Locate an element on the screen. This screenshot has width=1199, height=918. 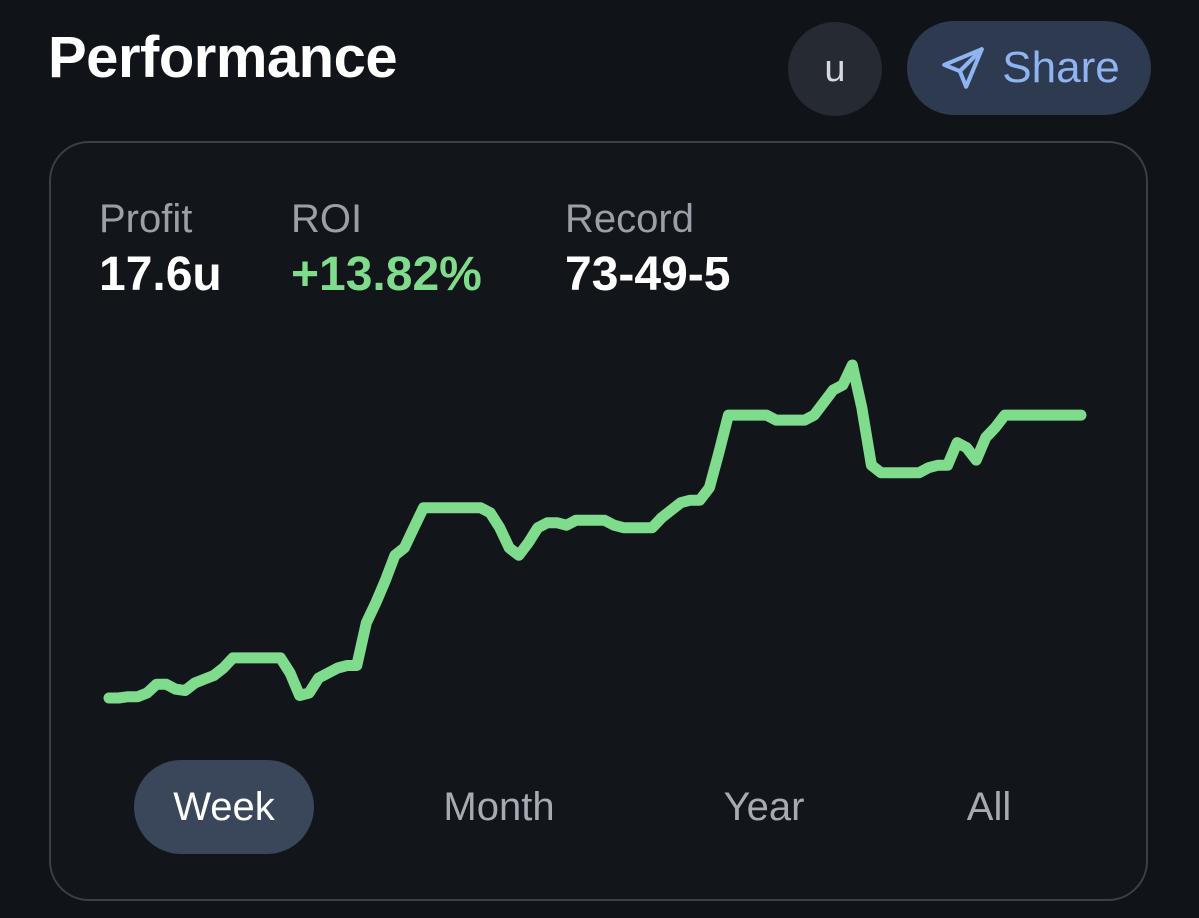
share-button: Share is located at coordinates (1029, 68).